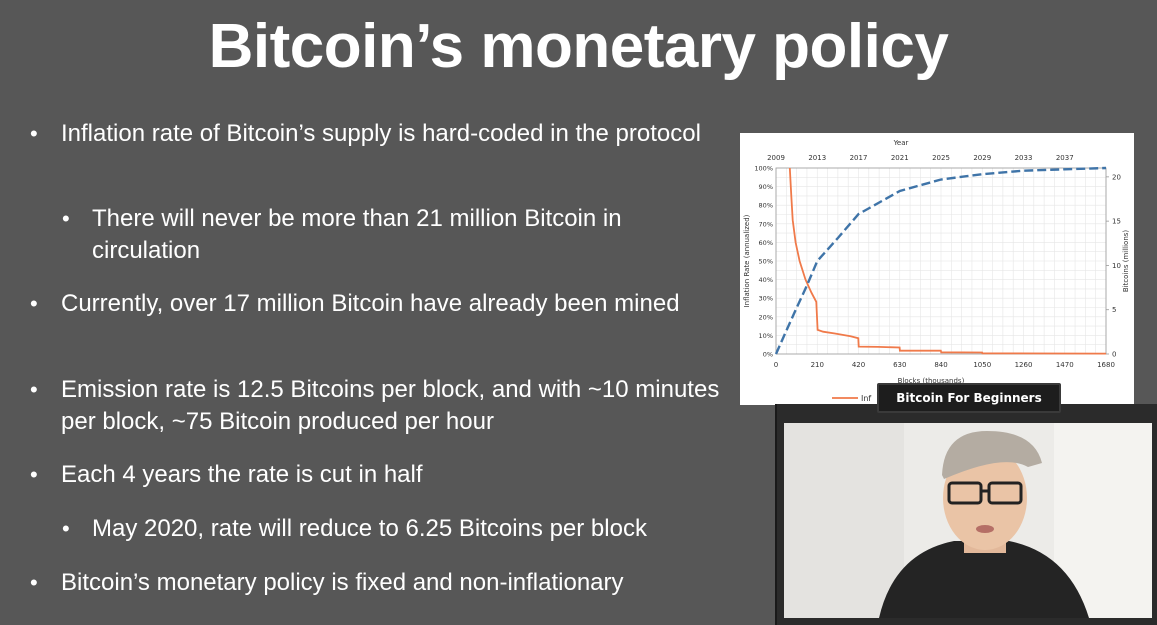 This screenshot has height=625, width=1157. Describe the element at coordinates (866, 398) in the screenshot. I see `legend-label-inflation: Inf` at that location.